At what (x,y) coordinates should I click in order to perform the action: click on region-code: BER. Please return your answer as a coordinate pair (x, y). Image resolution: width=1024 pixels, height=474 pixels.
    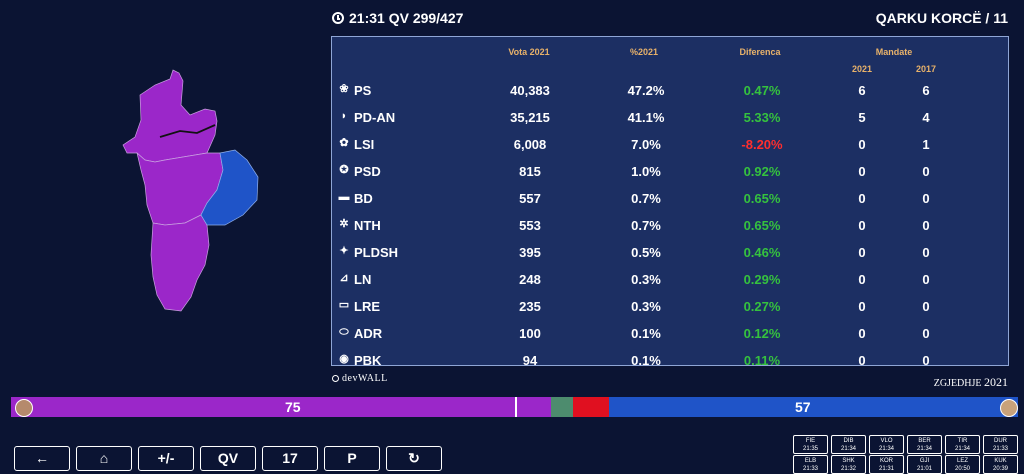
    Looking at the image, I should click on (924, 441).